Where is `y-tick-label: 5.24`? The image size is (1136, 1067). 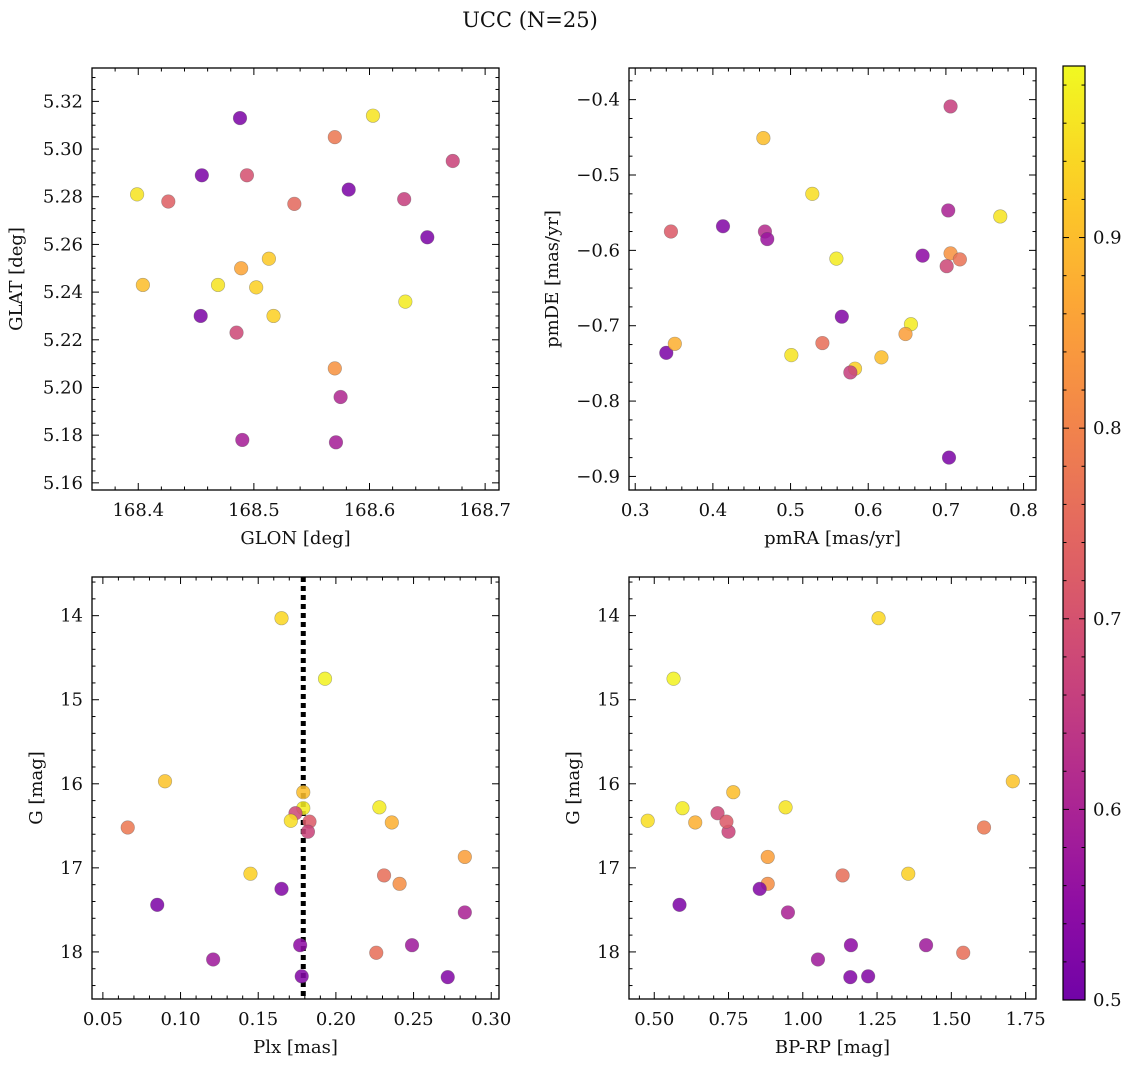
y-tick-label: 5.24 is located at coordinates (63, 292).